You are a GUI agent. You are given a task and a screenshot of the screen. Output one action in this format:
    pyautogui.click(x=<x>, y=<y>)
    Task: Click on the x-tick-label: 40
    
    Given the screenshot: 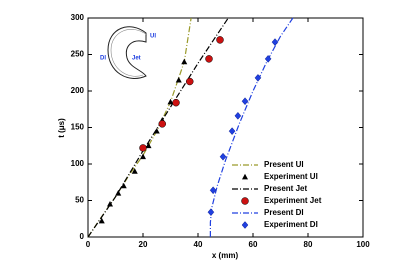 What is the action you would take?
    pyautogui.click(x=198, y=244)
    